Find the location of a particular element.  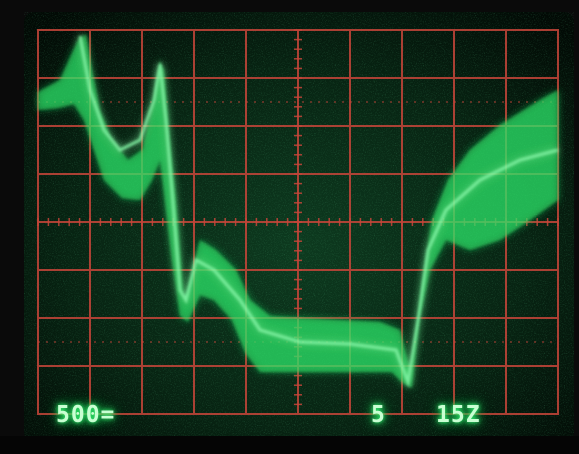

time-per-div-readout: 15Z is located at coordinates (458, 415).